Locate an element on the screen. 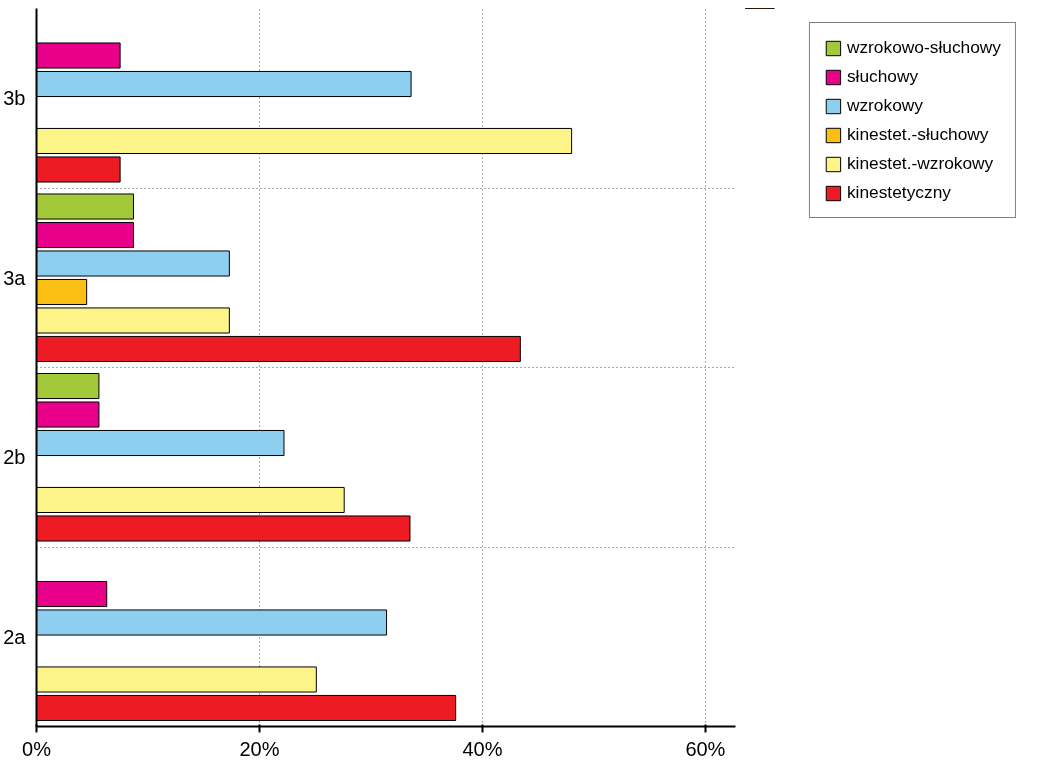 The height and width of the screenshot is (771, 1037). legend-label: wzrokowo-słuchowy is located at coordinates (923, 47).